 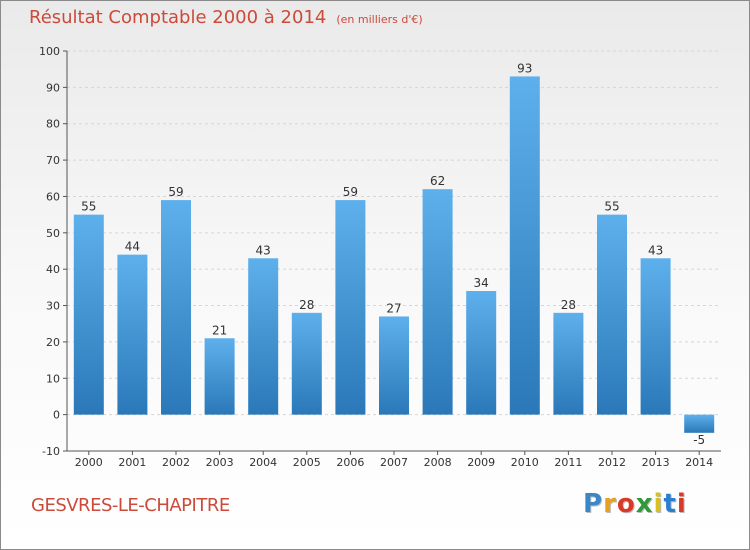 What do you see at coordinates (350, 307) in the screenshot?
I see `bar-2006` at bounding box center [350, 307].